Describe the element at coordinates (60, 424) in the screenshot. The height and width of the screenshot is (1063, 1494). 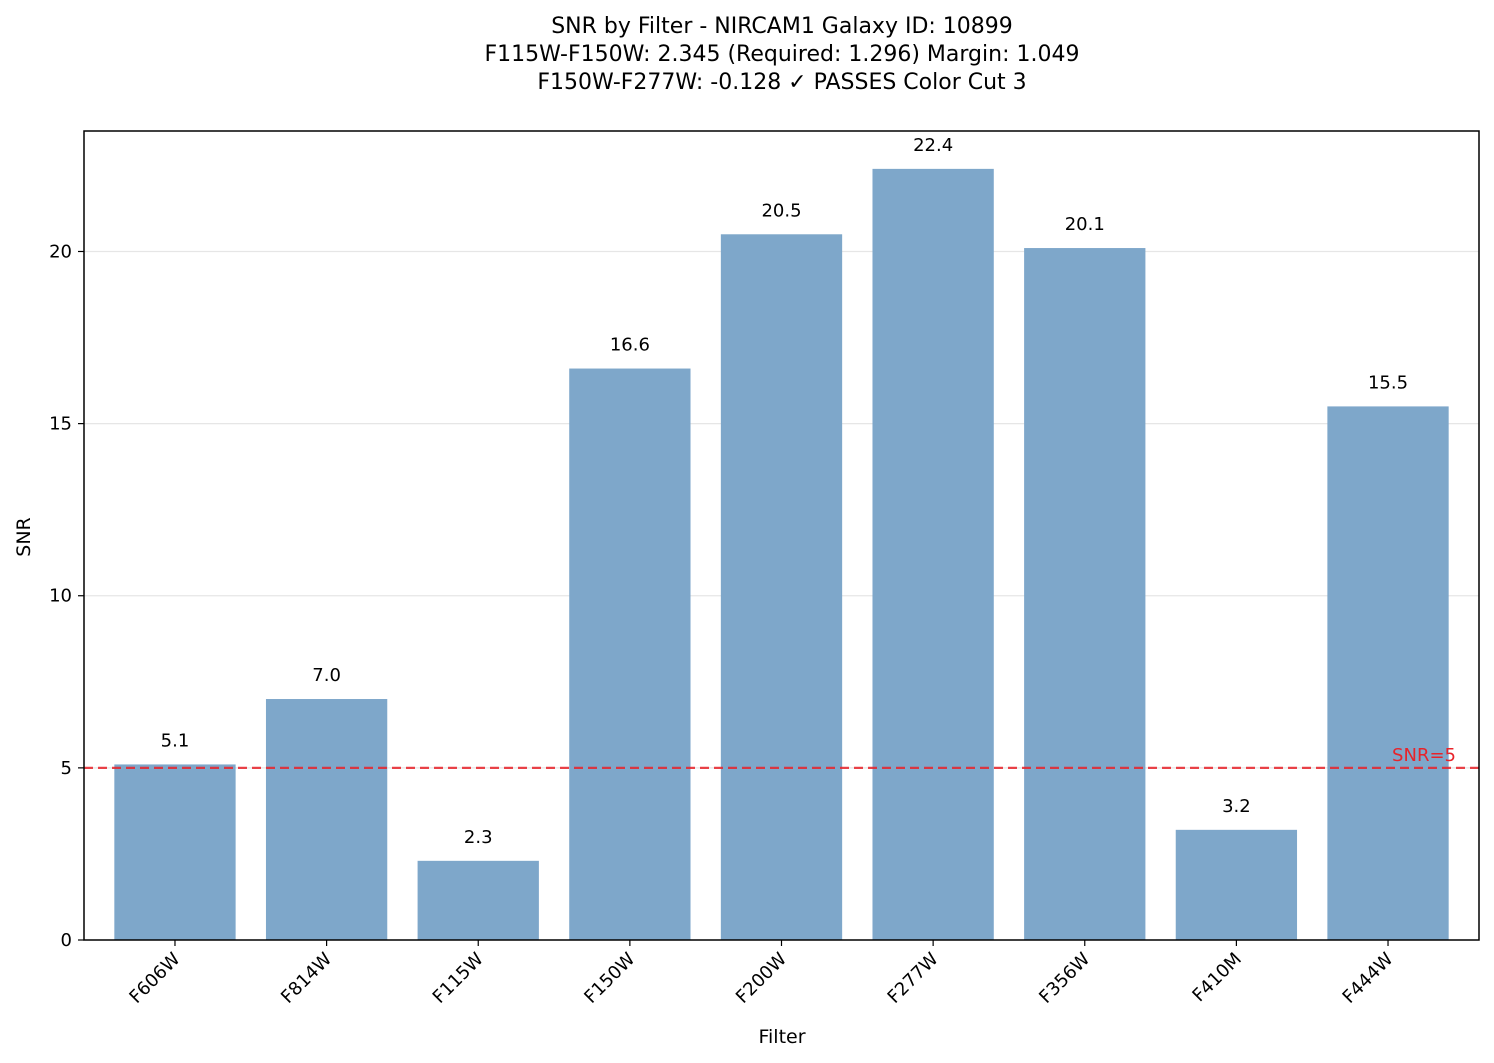
I see `y-tick-label-15: 15` at that location.